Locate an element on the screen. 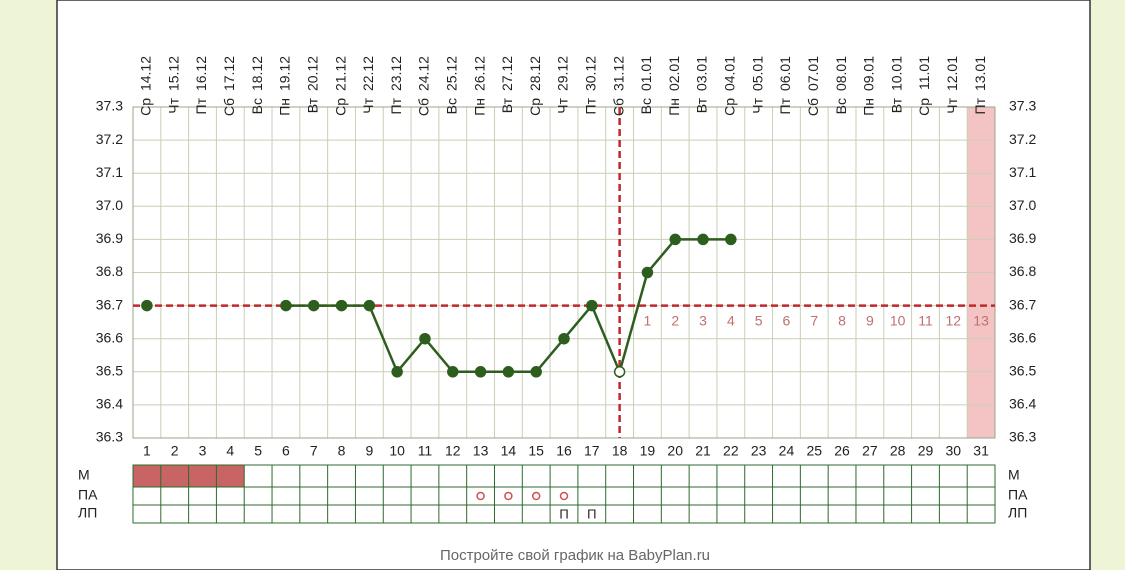 This screenshot has width=1125, height=570. x-tick-label: 31 is located at coordinates (981, 451).